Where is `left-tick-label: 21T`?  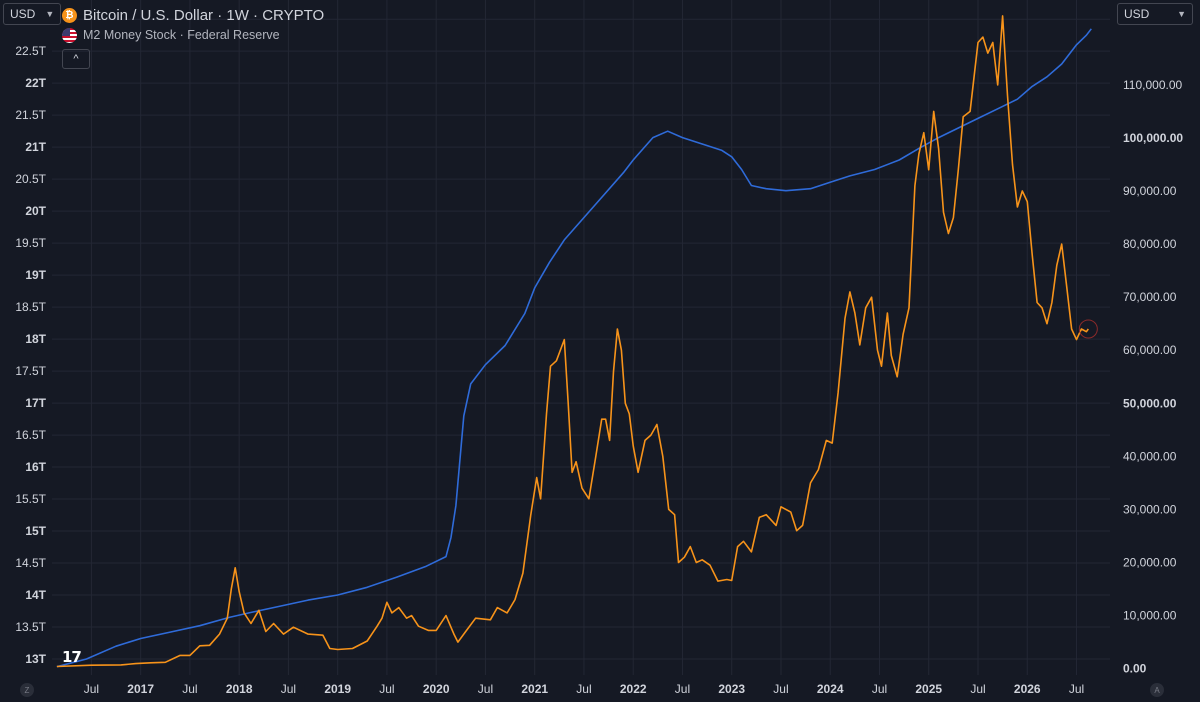 left-tick-label: 21T is located at coordinates (35, 147).